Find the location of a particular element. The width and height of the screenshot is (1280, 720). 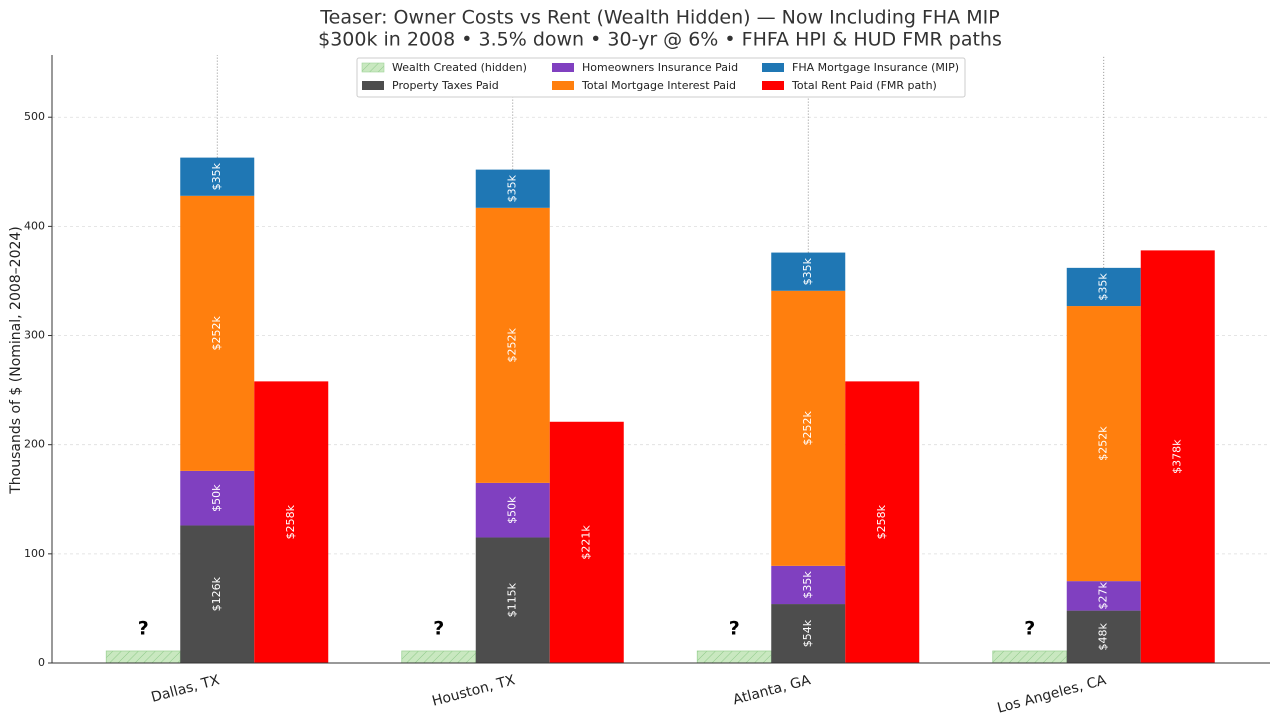

legend-label: Wealth Created (hidden) is located at coordinates (459, 67).